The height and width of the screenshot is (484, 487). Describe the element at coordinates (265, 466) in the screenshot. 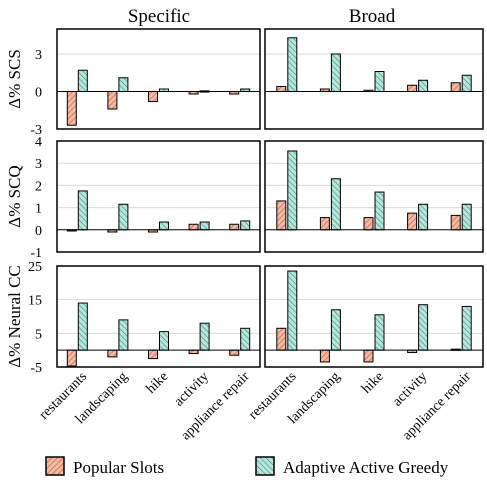

I see `legend-swatch-adaptive-active-greedy` at that location.